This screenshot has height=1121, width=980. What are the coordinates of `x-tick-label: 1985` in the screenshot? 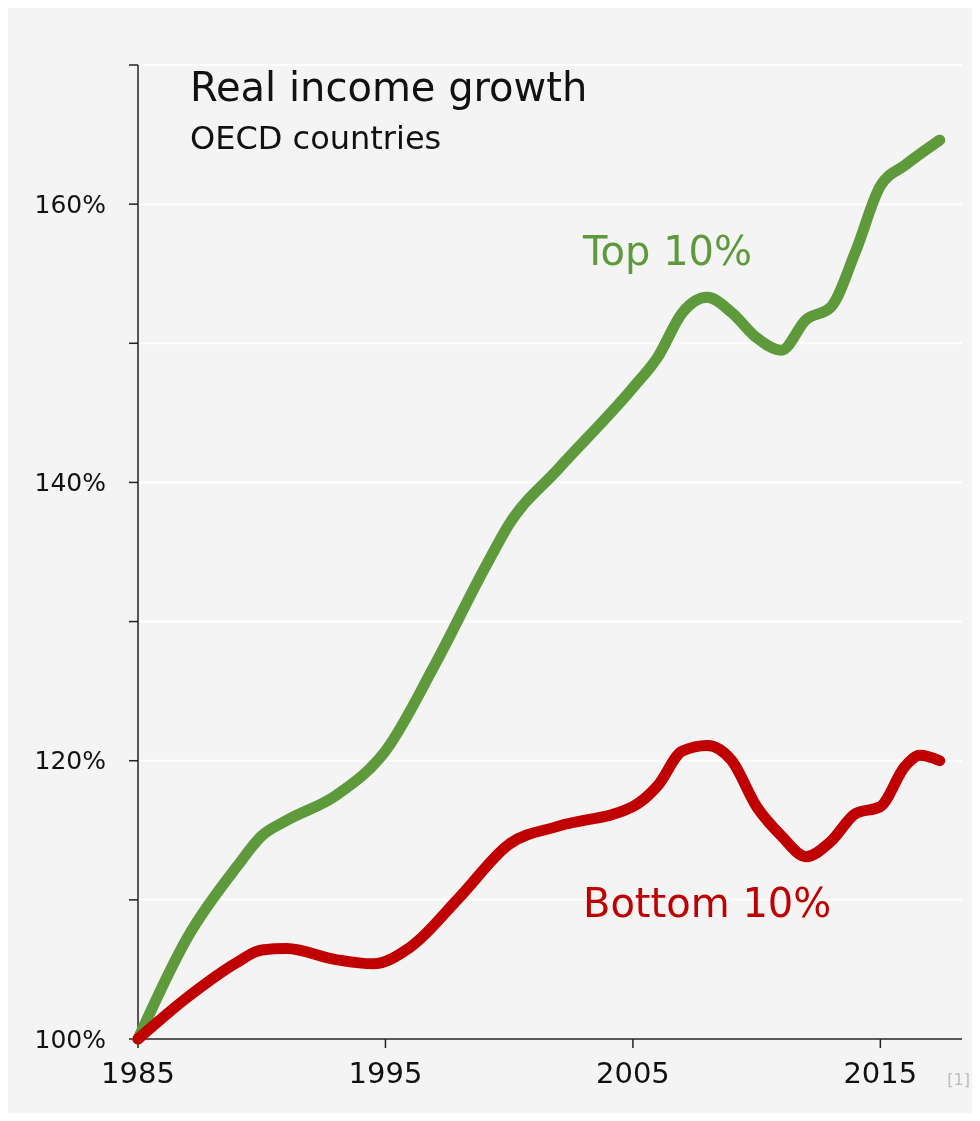 It's located at (138, 1073).